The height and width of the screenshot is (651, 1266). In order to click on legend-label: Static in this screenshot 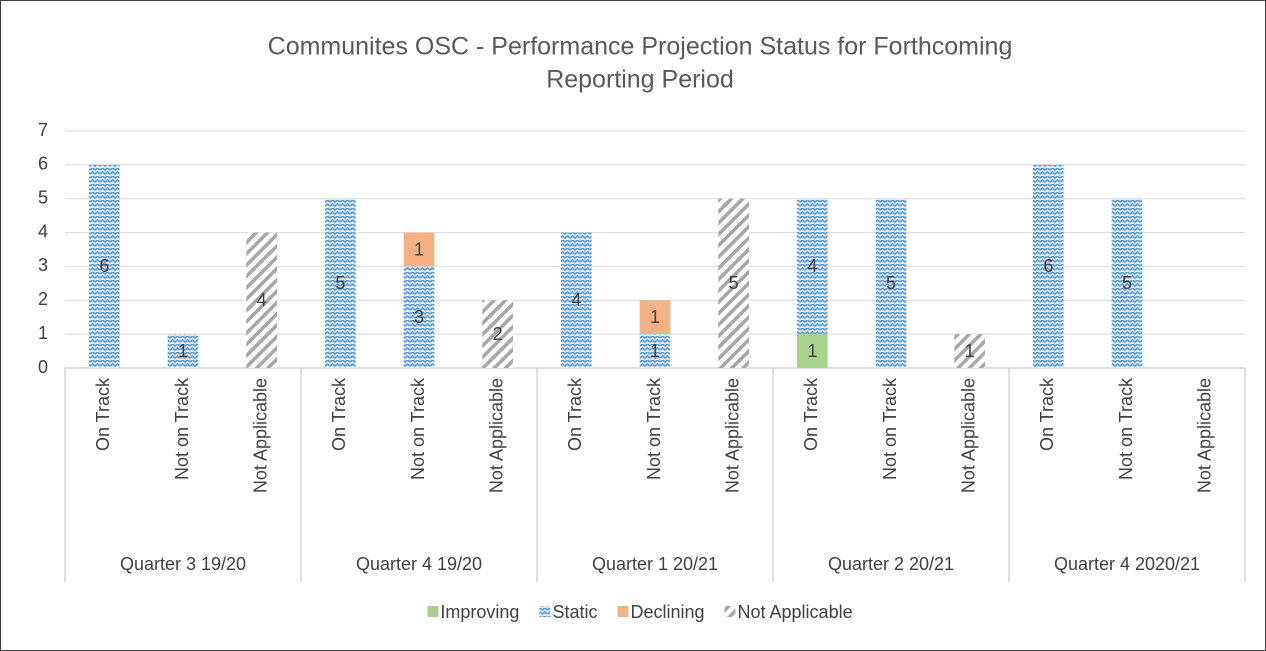, I will do `click(574, 612)`.